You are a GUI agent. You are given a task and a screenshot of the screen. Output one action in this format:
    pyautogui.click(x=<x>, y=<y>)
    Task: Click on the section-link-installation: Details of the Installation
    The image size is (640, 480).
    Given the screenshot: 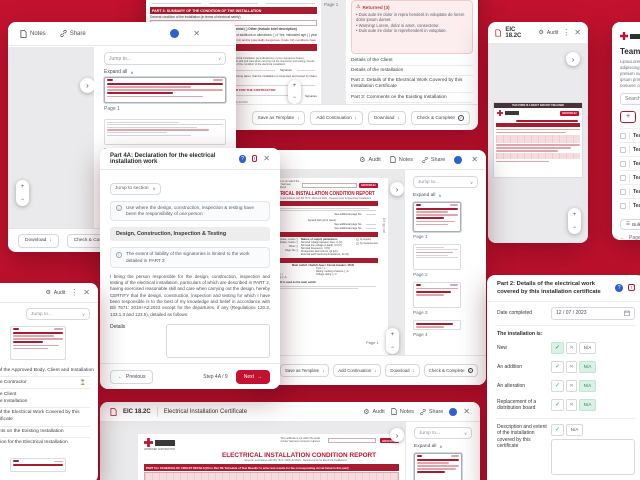 What is the action you would take?
    pyautogui.click(x=377, y=70)
    